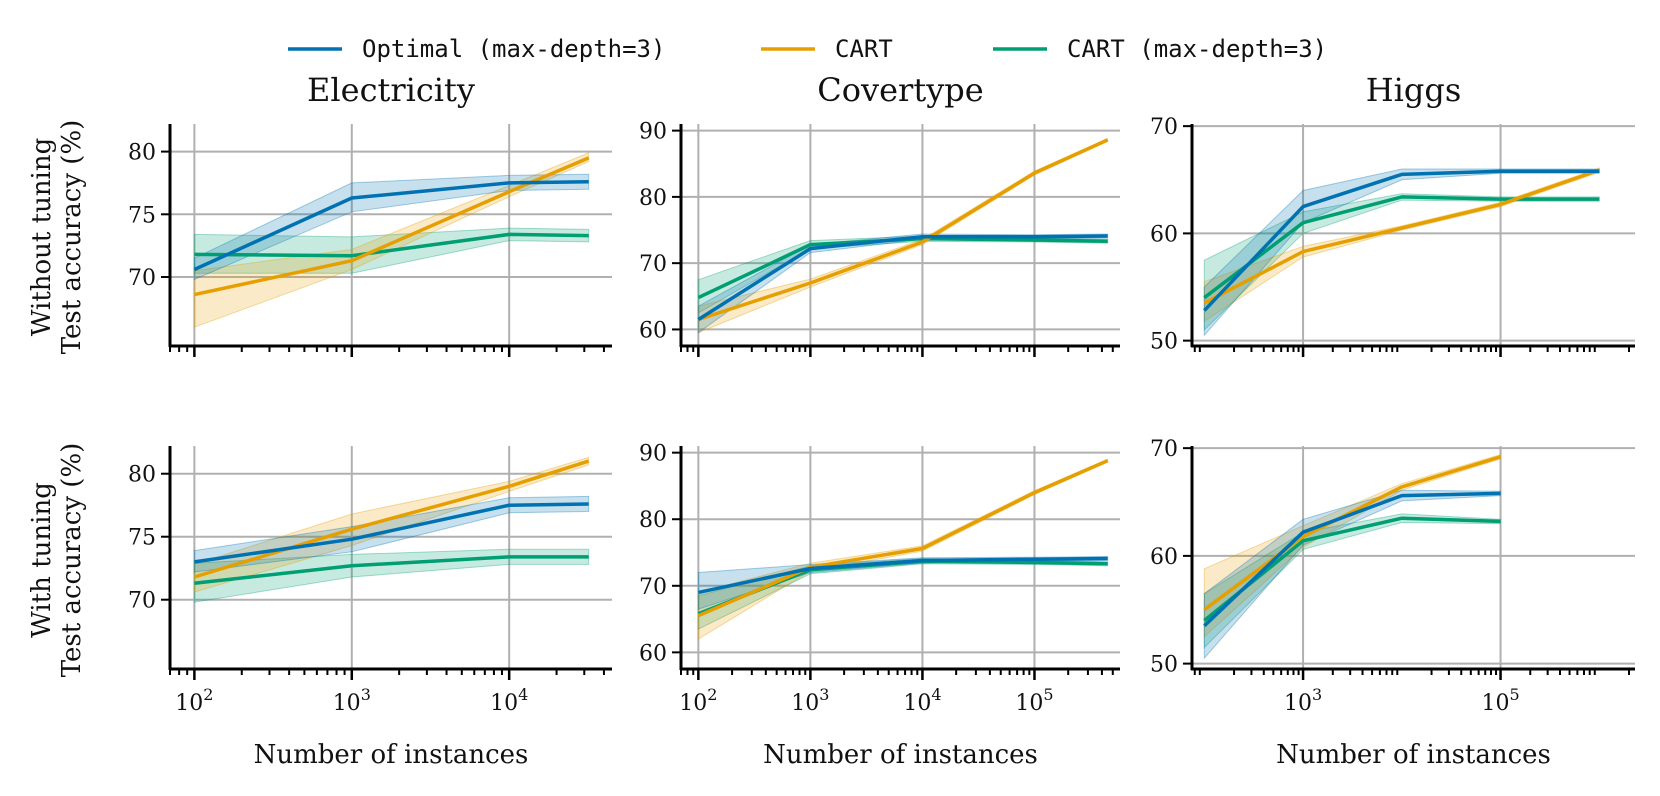 Image resolution: width=1660 pixels, height=796 pixels. I want to click on row-label-1-line2: Test accuracy (%), so click(72, 237).